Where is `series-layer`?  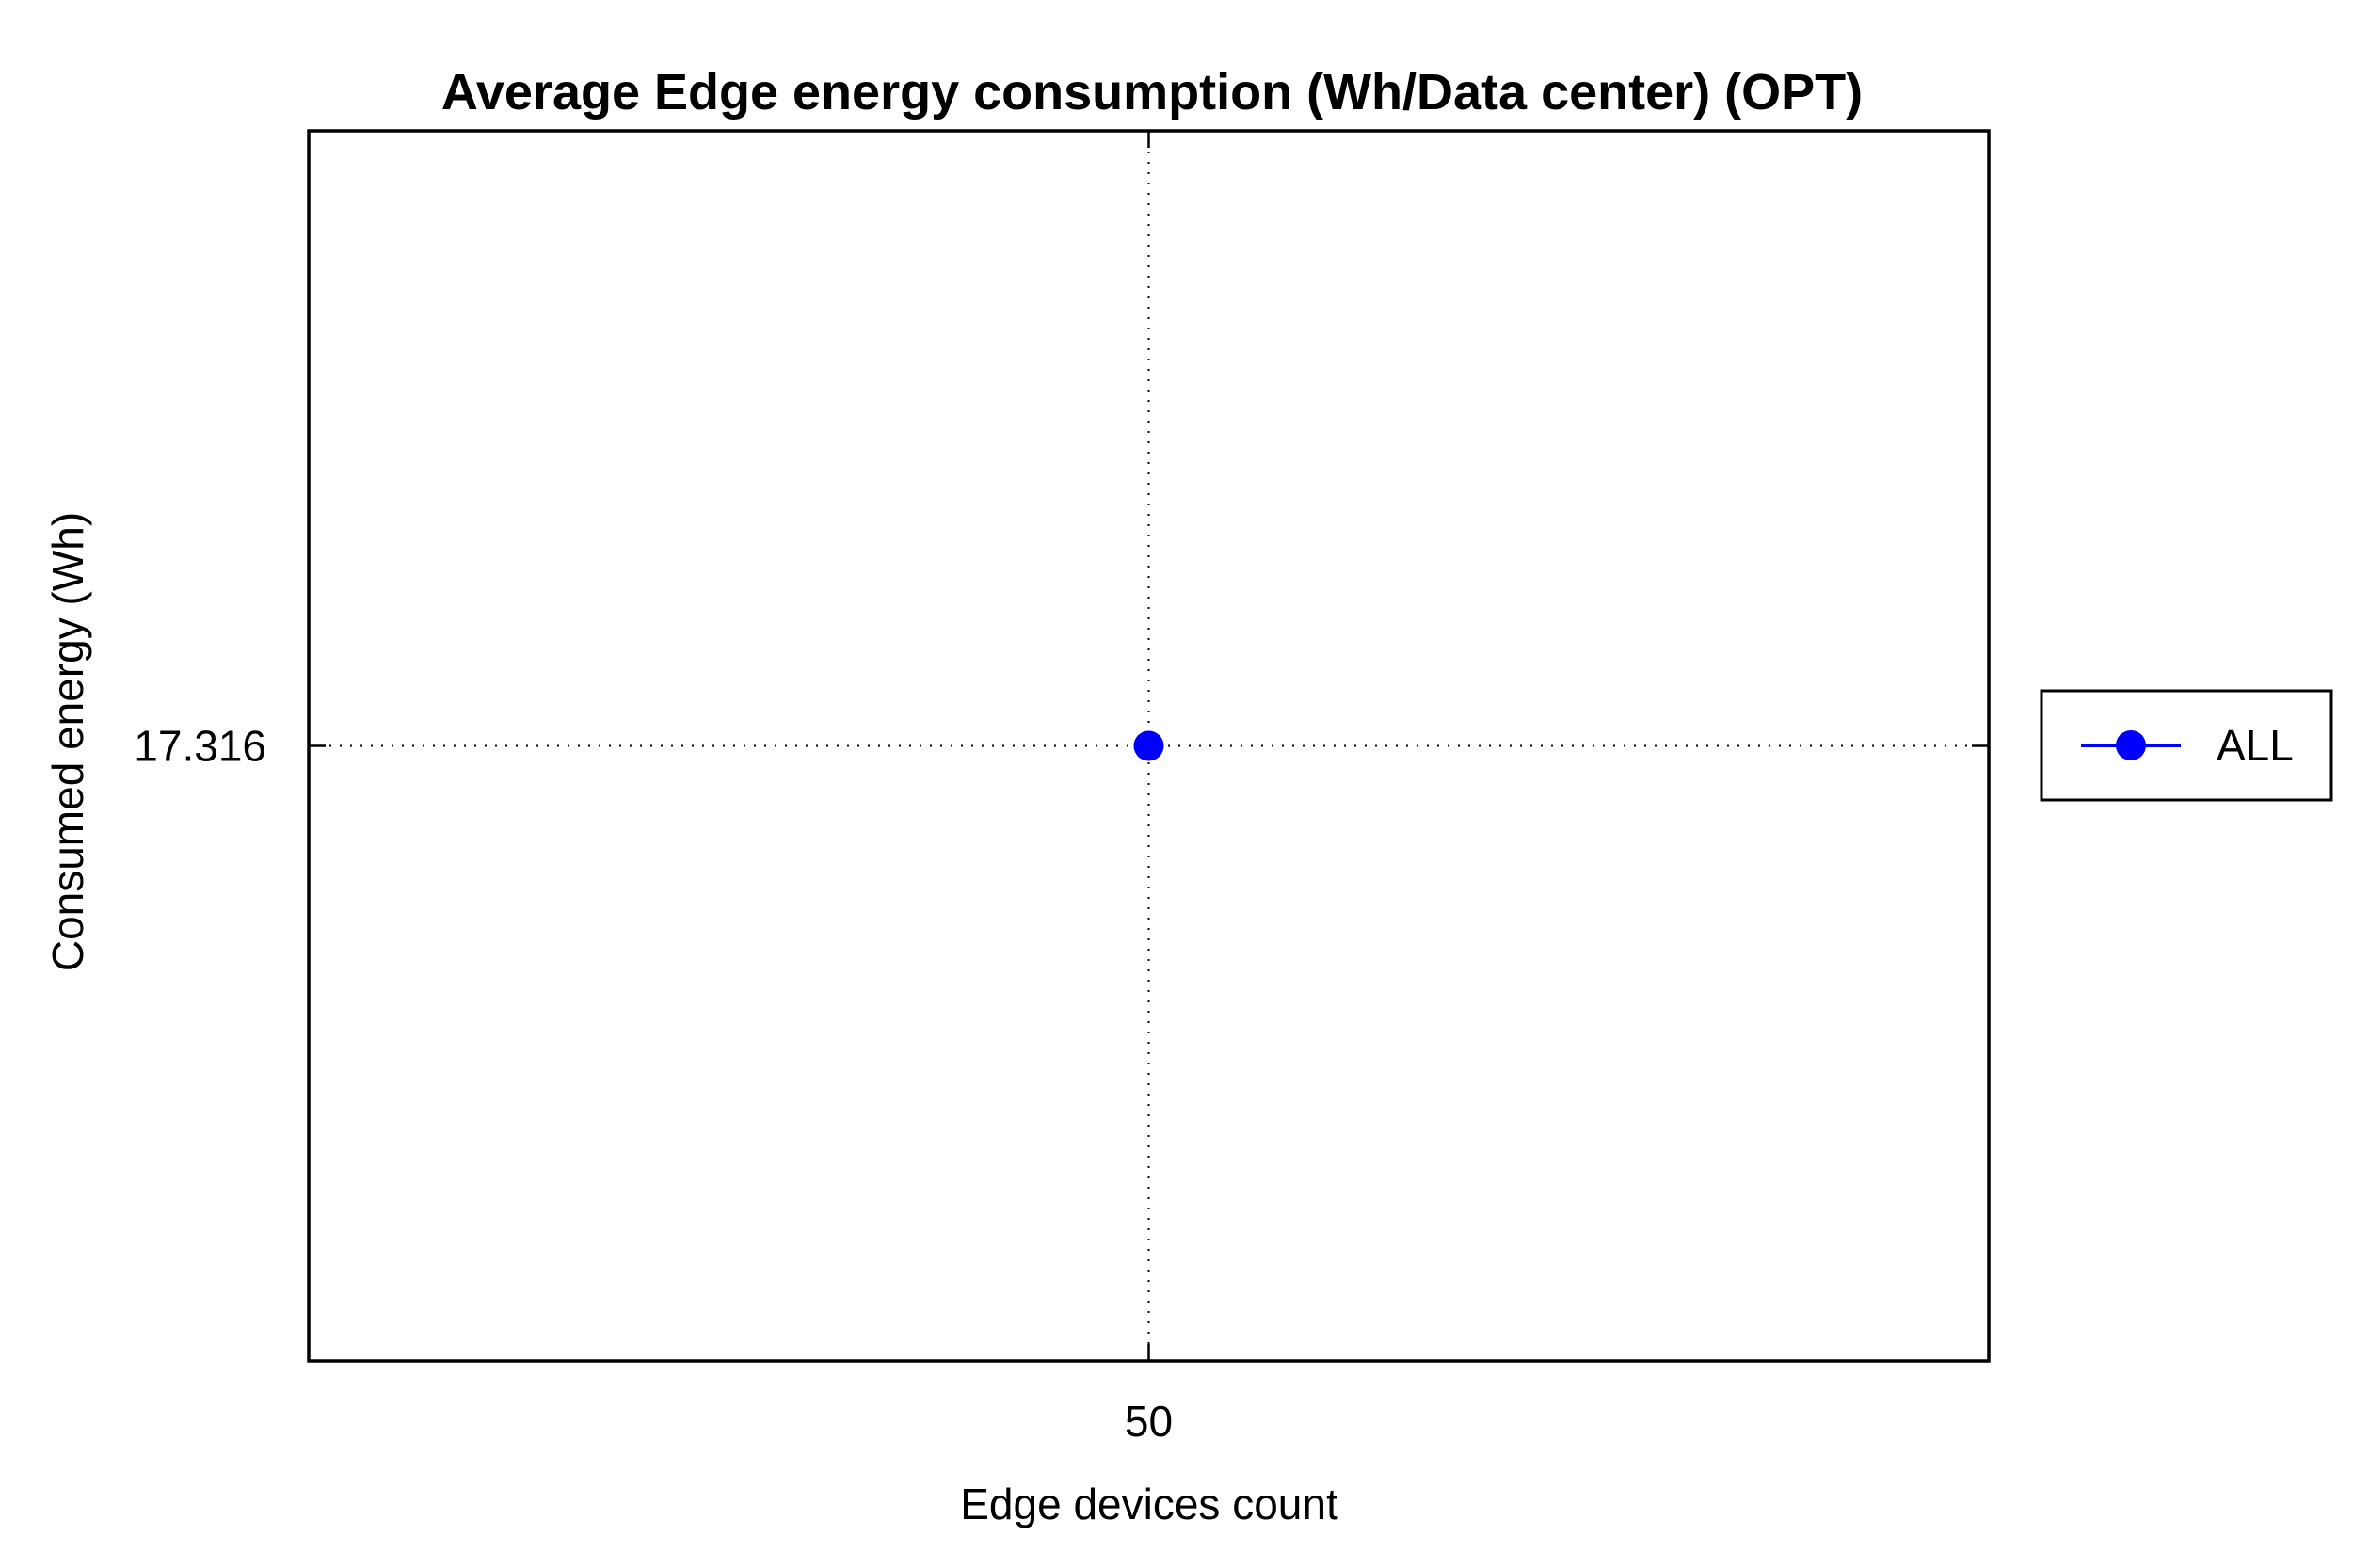
series-layer is located at coordinates (1149, 745).